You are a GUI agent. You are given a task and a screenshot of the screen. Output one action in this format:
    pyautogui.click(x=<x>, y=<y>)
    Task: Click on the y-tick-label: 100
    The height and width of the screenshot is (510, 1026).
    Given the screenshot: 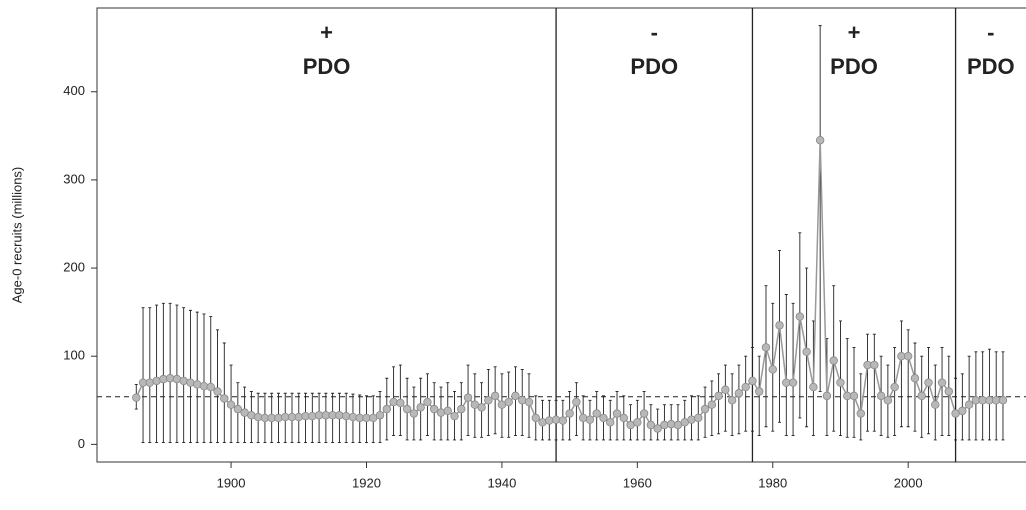 What is the action you would take?
    pyautogui.click(x=74, y=355)
    